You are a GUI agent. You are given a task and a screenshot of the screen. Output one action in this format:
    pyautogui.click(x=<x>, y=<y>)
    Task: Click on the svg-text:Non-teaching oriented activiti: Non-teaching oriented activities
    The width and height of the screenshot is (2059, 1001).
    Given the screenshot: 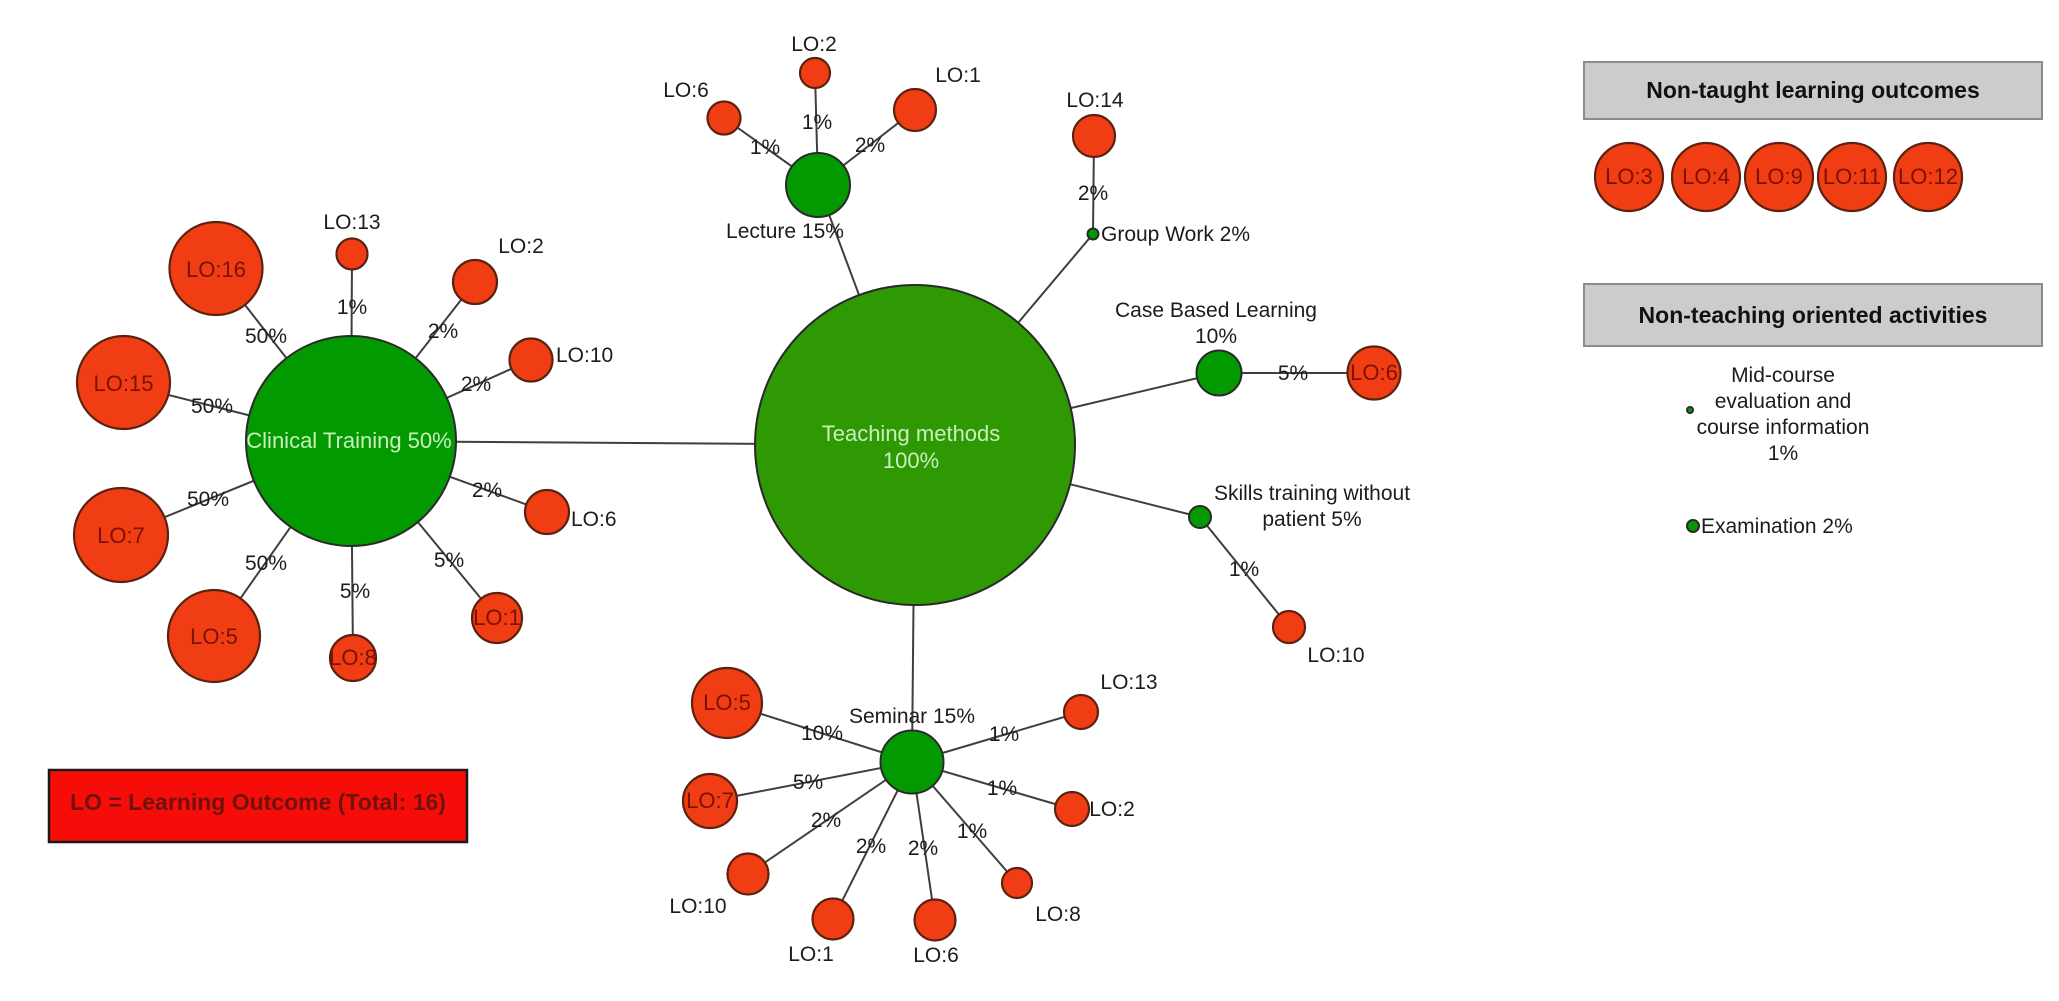 What is the action you would take?
    pyautogui.click(x=1813, y=315)
    